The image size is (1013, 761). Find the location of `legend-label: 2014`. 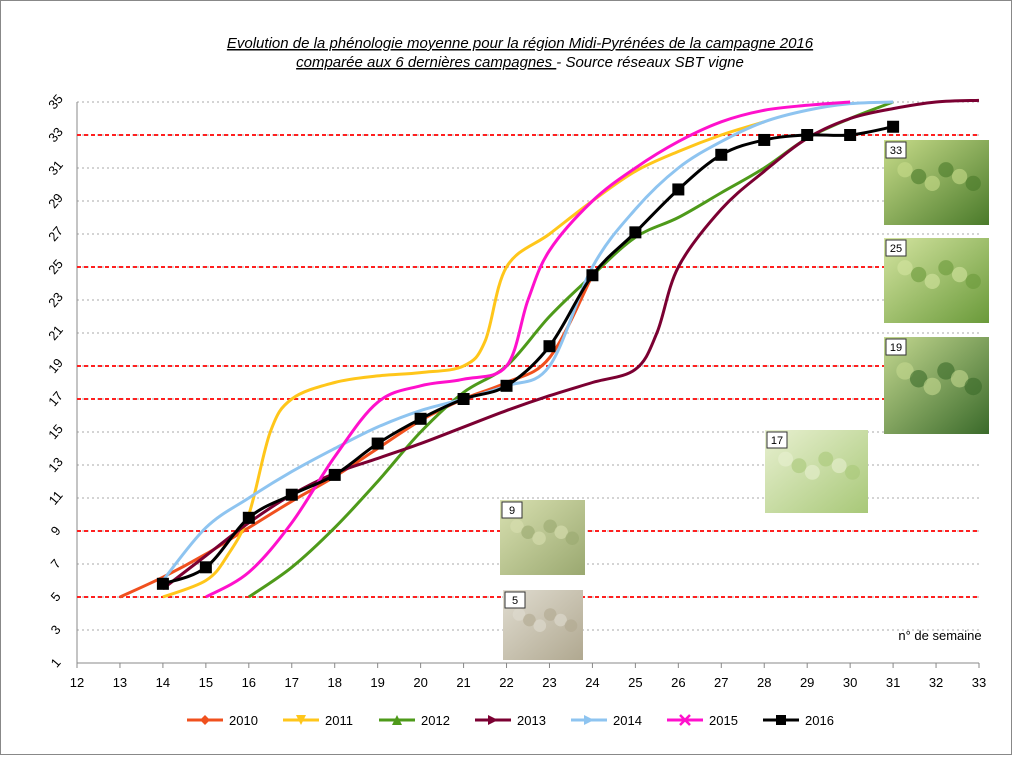

legend-label: 2014 is located at coordinates (627, 720).